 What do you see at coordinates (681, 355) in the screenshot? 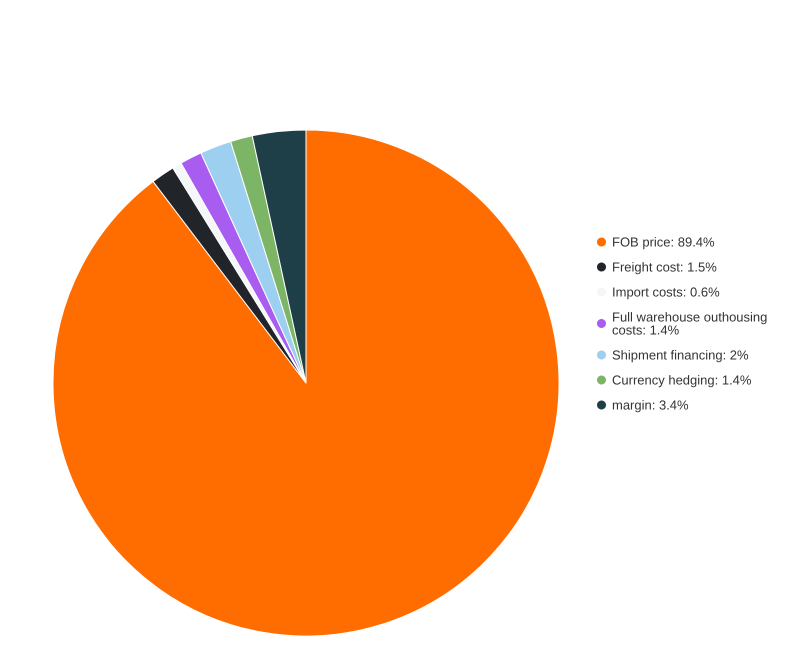
I see `legend-label: Shipment financing: 2%` at bounding box center [681, 355].